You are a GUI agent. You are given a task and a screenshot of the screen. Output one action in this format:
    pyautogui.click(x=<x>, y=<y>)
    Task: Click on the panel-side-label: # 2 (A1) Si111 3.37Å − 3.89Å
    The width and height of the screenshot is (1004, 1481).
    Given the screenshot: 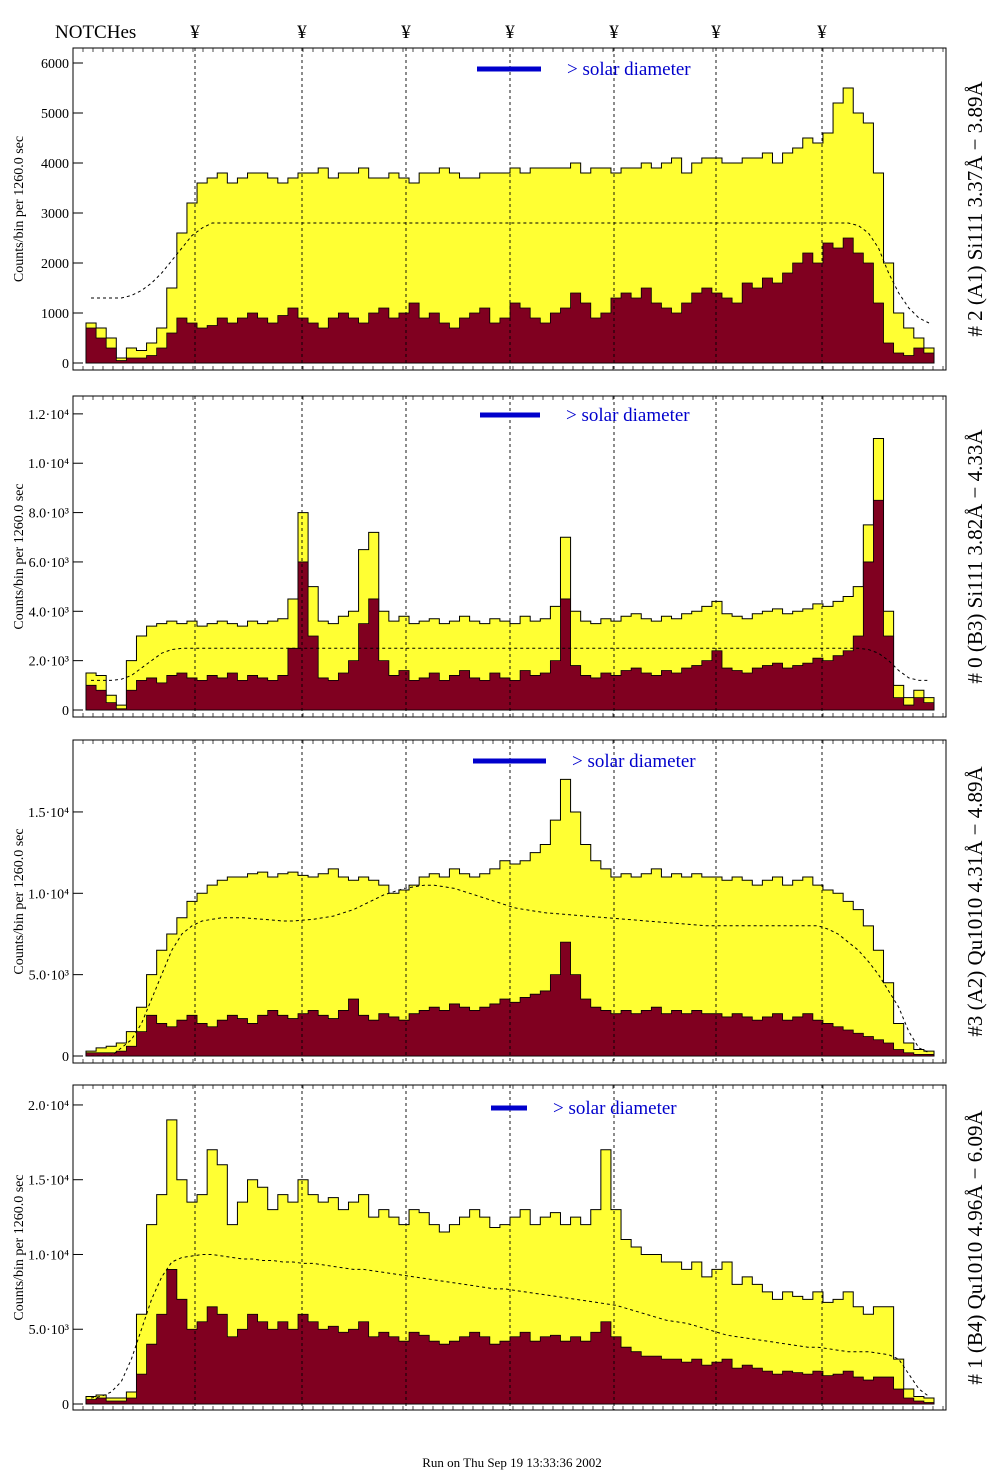 What is the action you would take?
    pyautogui.click(x=975, y=209)
    